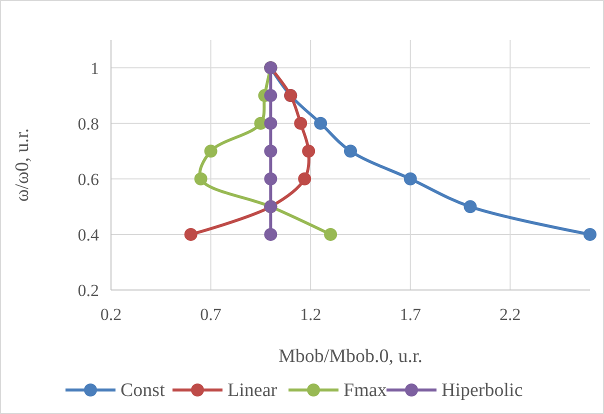 The width and height of the screenshot is (604, 414). What do you see at coordinates (366, 390) in the screenshot?
I see `legend-label: Fmax` at bounding box center [366, 390].